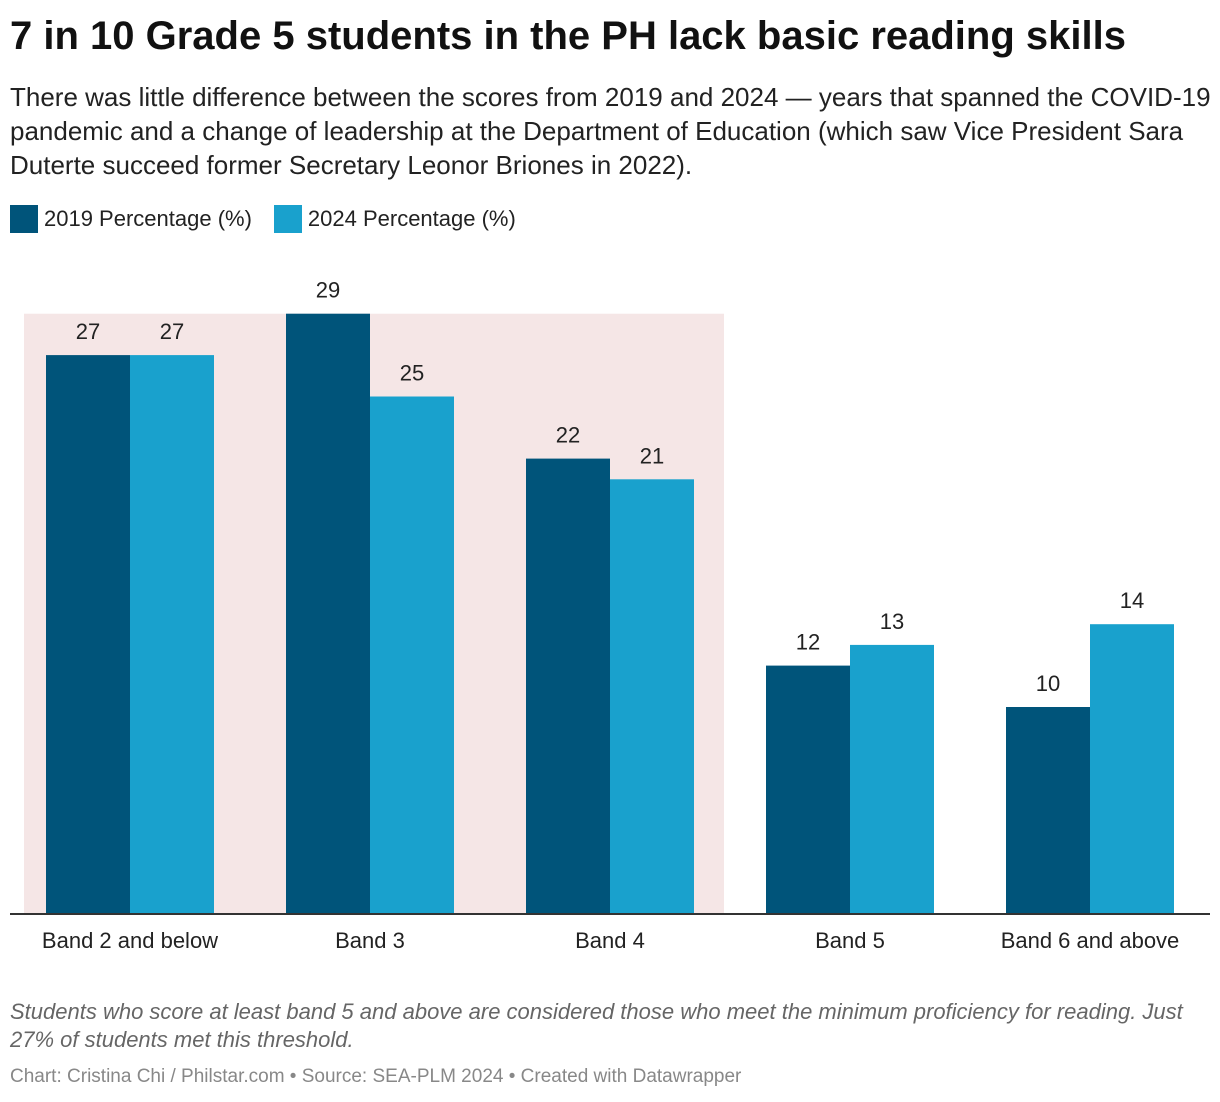  I want to click on legend-label-2024: 2024 Percentage (%), so click(411, 218).